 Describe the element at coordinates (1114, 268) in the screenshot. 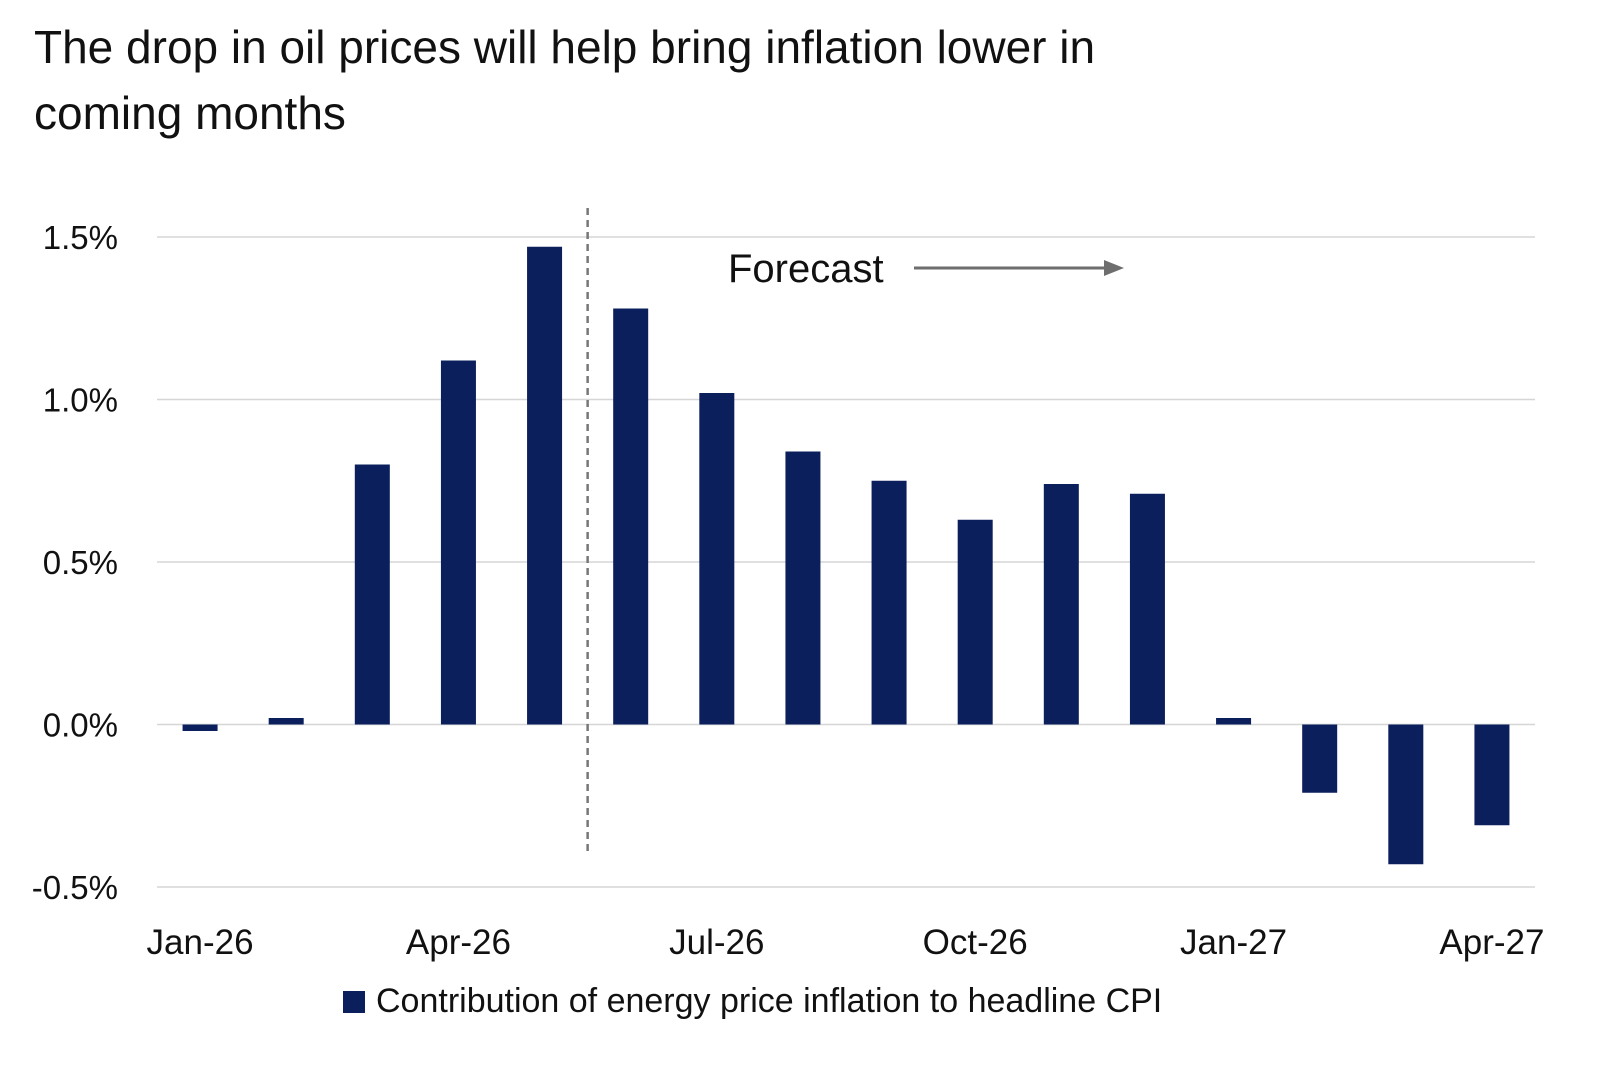

I see `forecast-arrow-head` at that location.